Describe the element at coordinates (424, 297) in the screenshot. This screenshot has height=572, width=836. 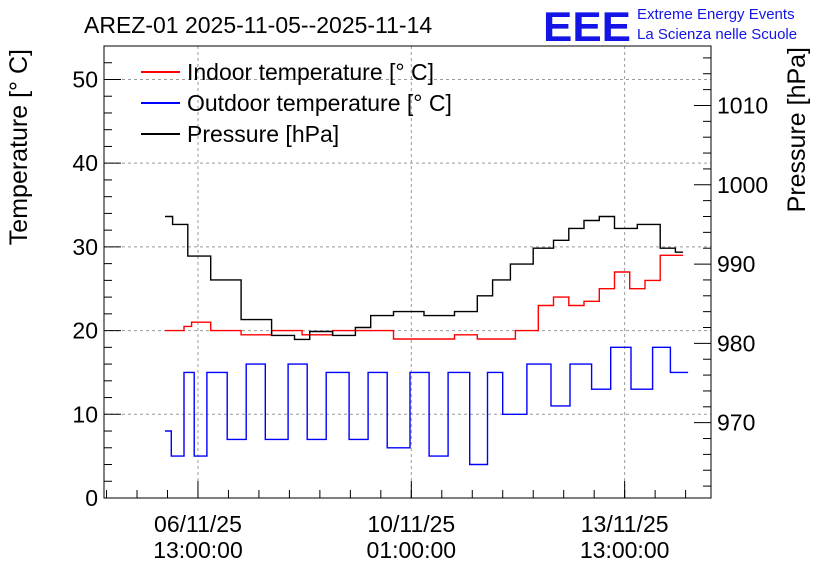
I see `series-indoor-line` at that location.